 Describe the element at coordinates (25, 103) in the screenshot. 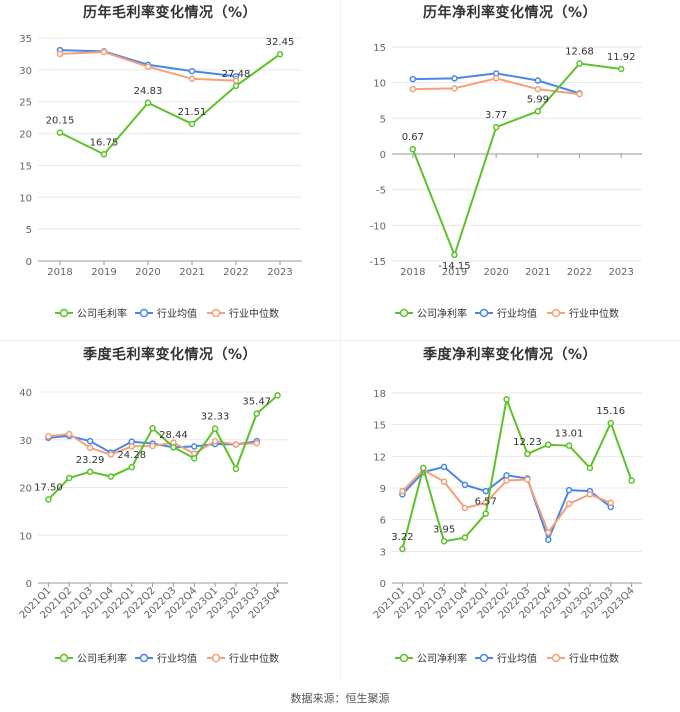

I see `y-tick-label: 25` at that location.